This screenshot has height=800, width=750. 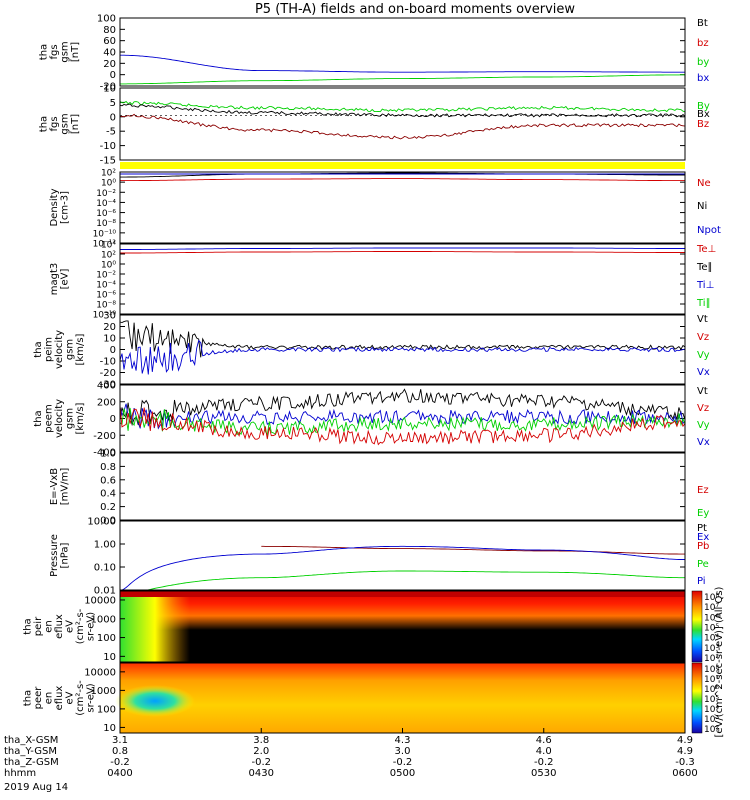 I want to click on y-tick-label: 0.0, so click(x=108, y=521).